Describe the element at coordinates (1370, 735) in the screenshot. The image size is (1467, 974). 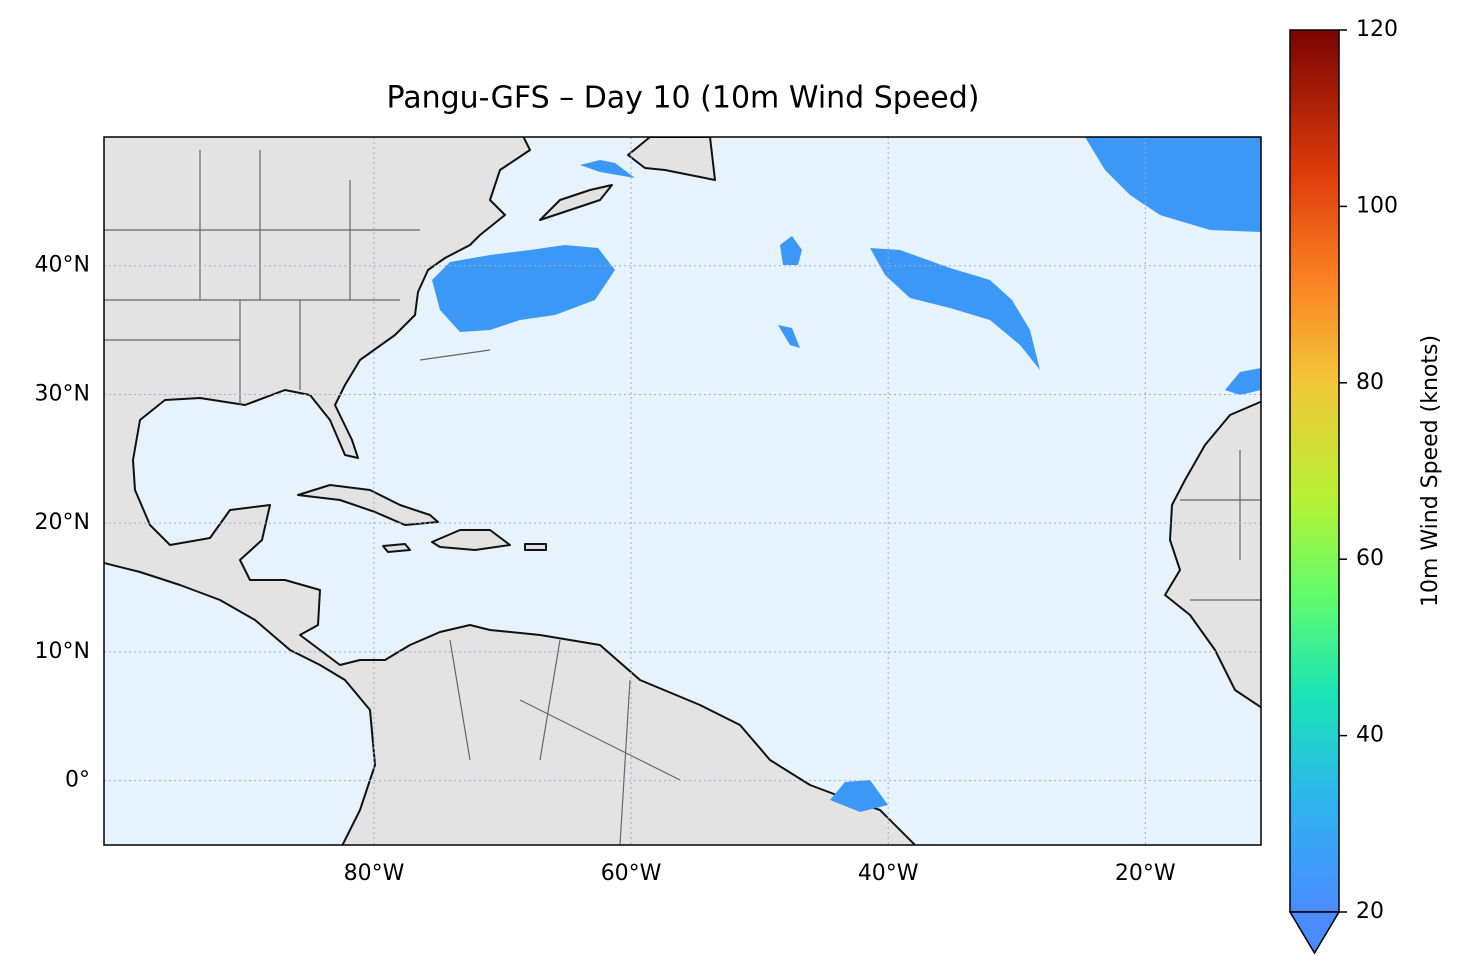
I see `colorbar-tick-label: 40` at that location.